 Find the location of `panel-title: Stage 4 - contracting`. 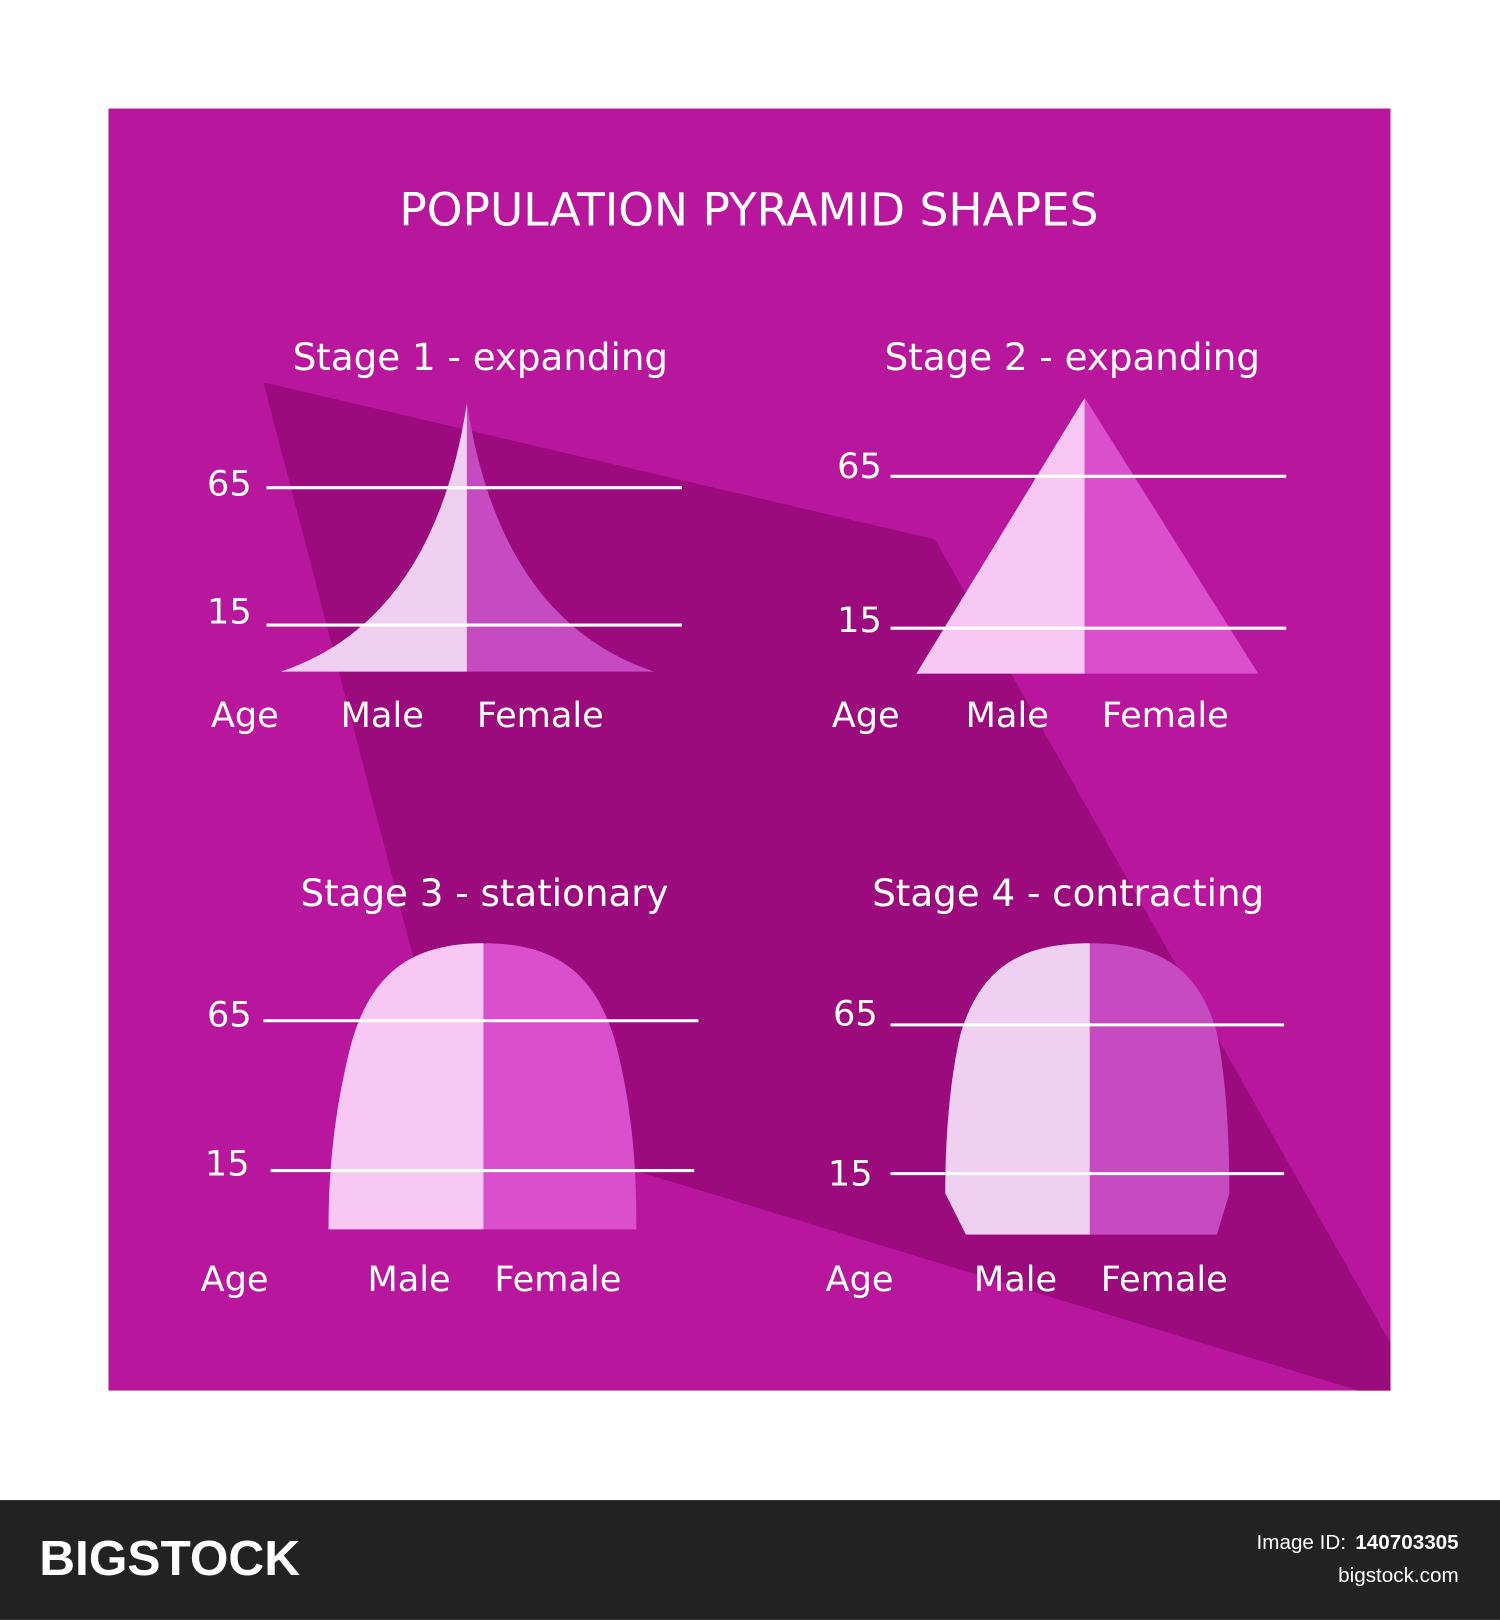

panel-title: Stage 4 - contracting is located at coordinates (1068, 893).